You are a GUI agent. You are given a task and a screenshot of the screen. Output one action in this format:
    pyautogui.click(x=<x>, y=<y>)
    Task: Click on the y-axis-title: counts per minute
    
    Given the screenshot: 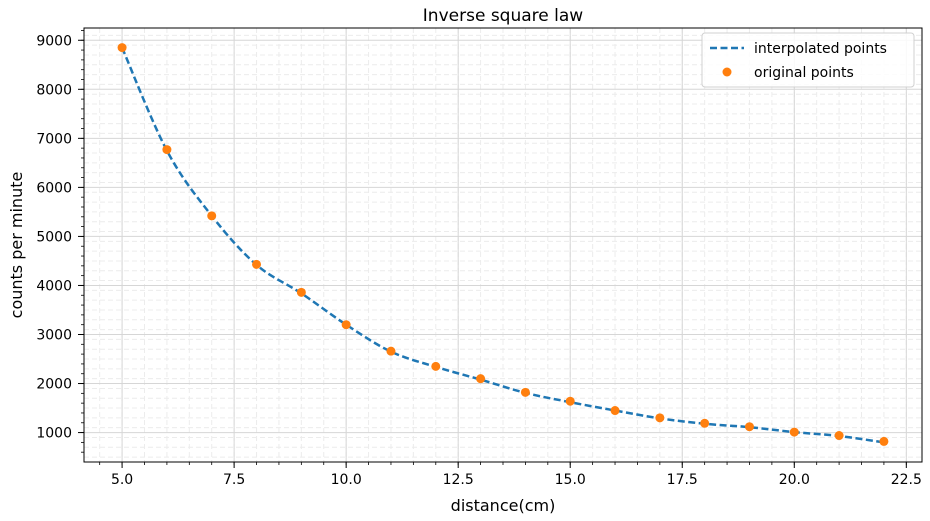 What is the action you would take?
    pyautogui.click(x=16, y=245)
    